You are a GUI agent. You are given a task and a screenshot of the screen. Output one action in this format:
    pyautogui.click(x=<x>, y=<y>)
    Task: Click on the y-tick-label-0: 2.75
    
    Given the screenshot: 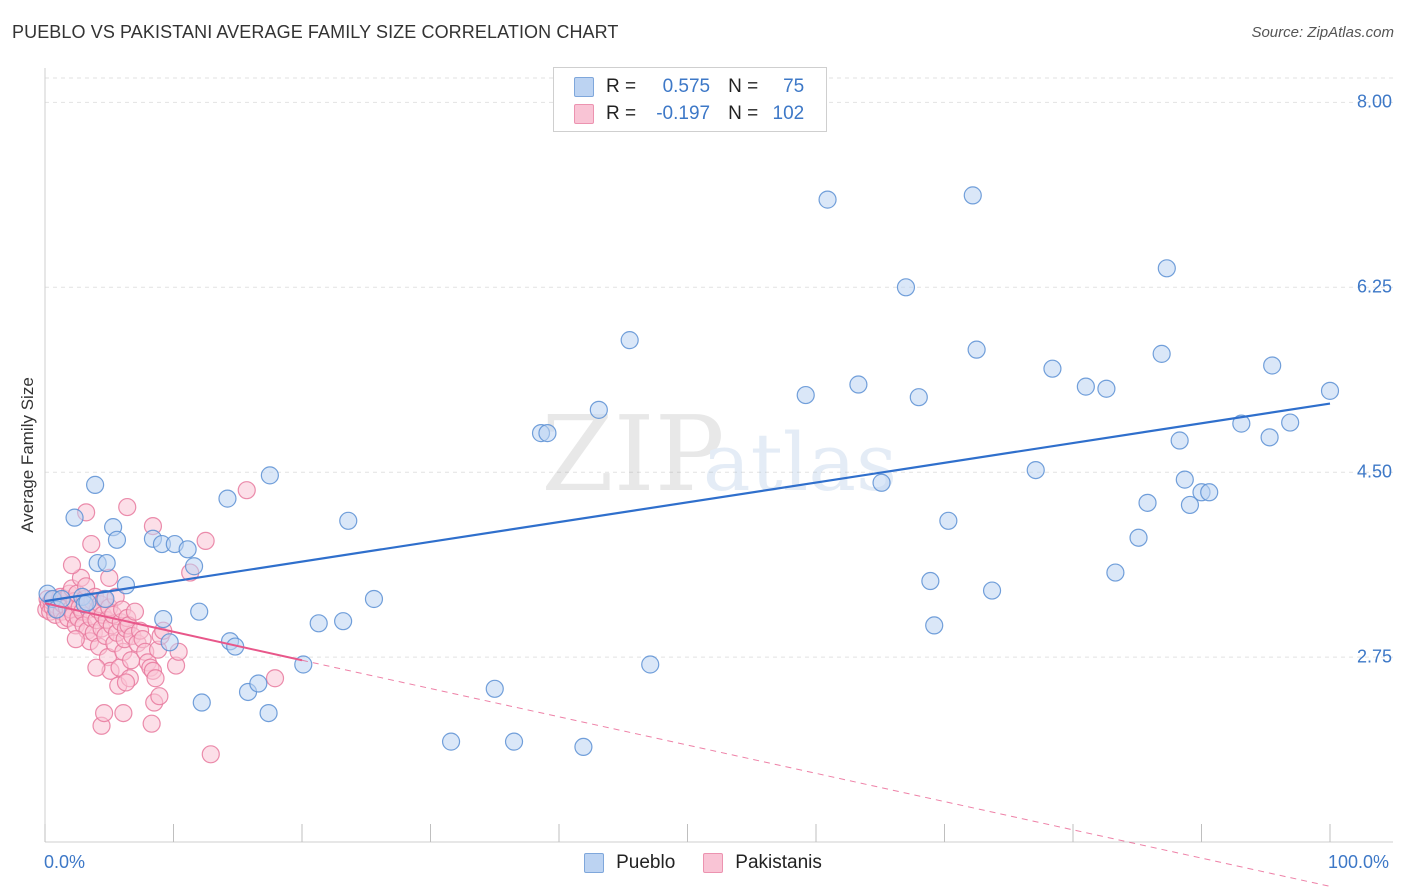 What is the action you would take?
    pyautogui.click(x=1374, y=656)
    